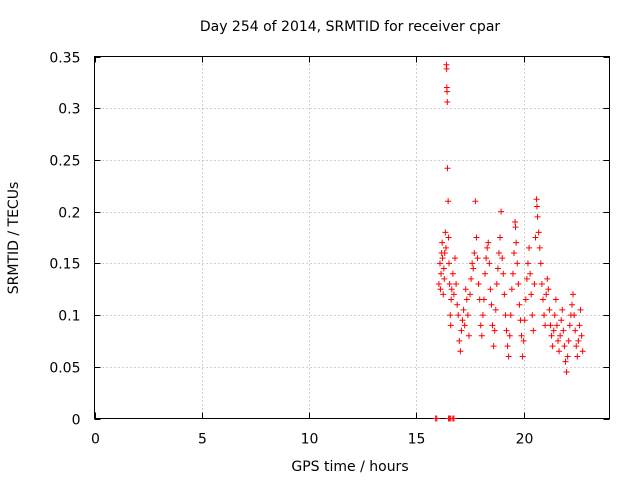  I want to click on y-tick-label: 0.15, so click(64, 265).